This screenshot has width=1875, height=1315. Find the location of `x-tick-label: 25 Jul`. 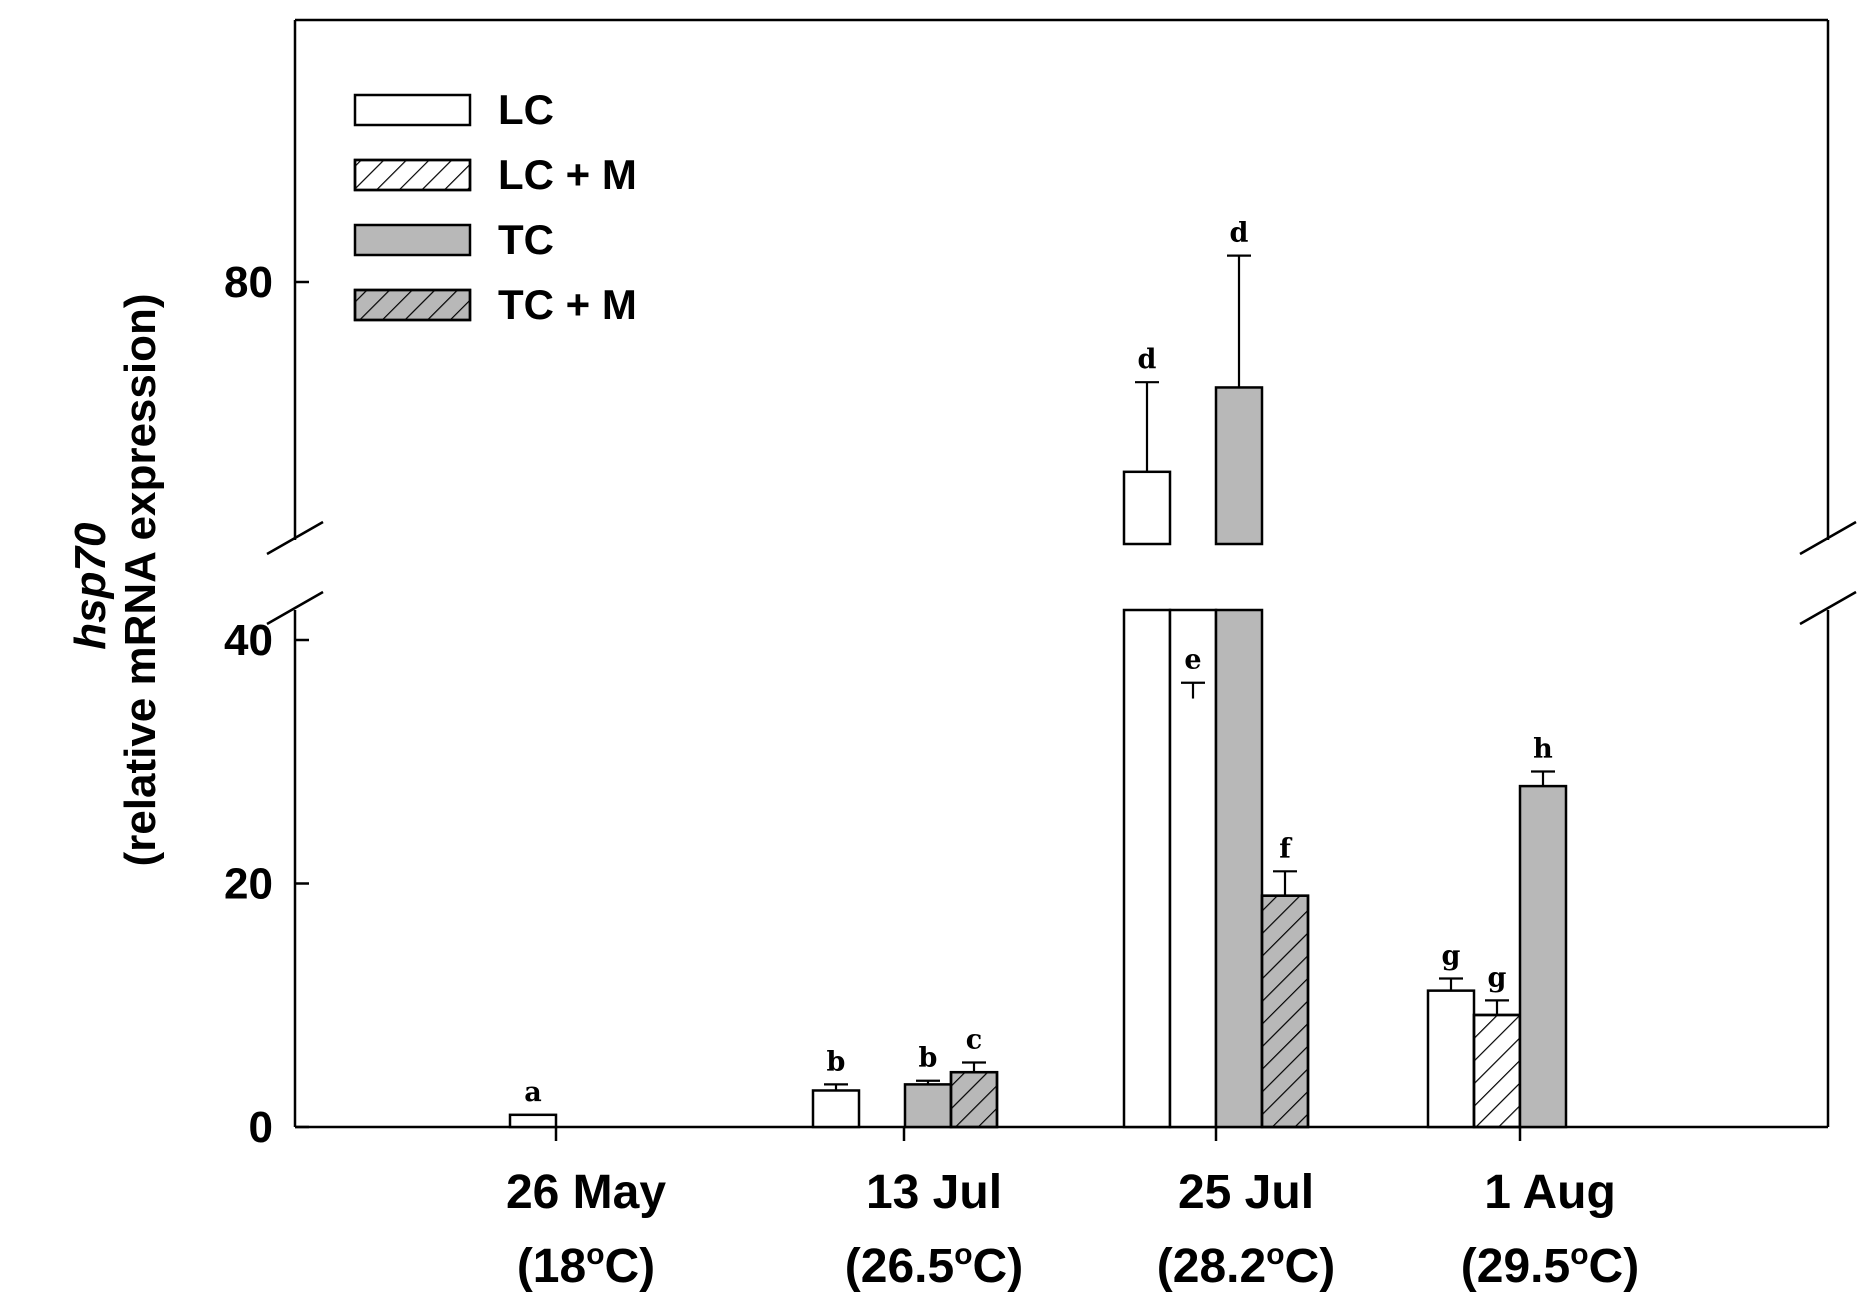

x-tick-label: 25 Jul is located at coordinates (1246, 1192).